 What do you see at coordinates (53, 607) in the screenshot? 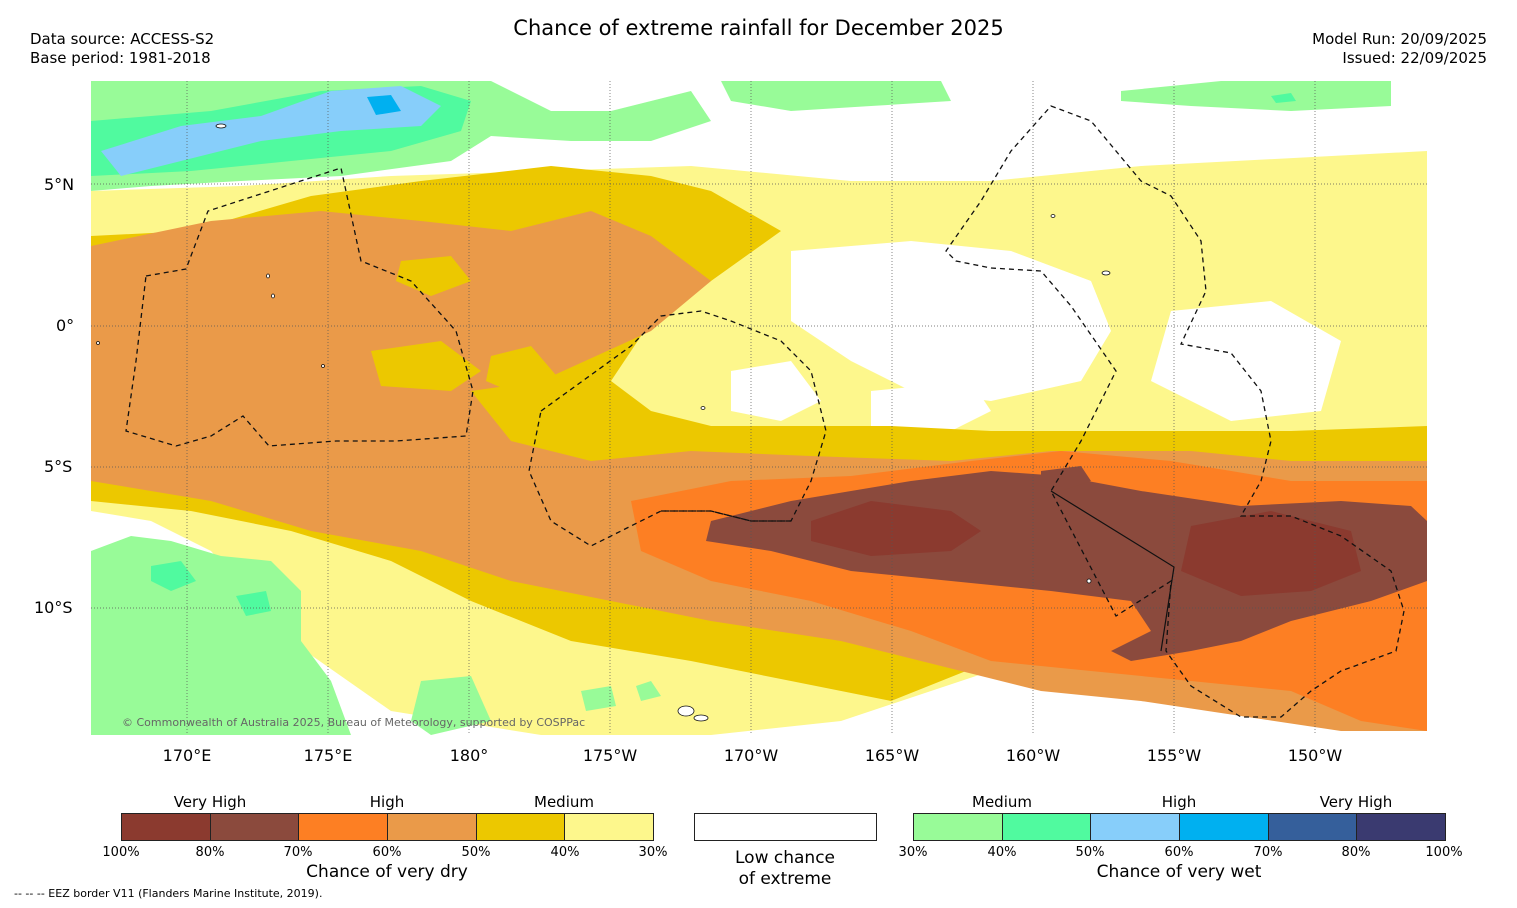
I see `lat-label-10s: 10°S` at bounding box center [53, 607].